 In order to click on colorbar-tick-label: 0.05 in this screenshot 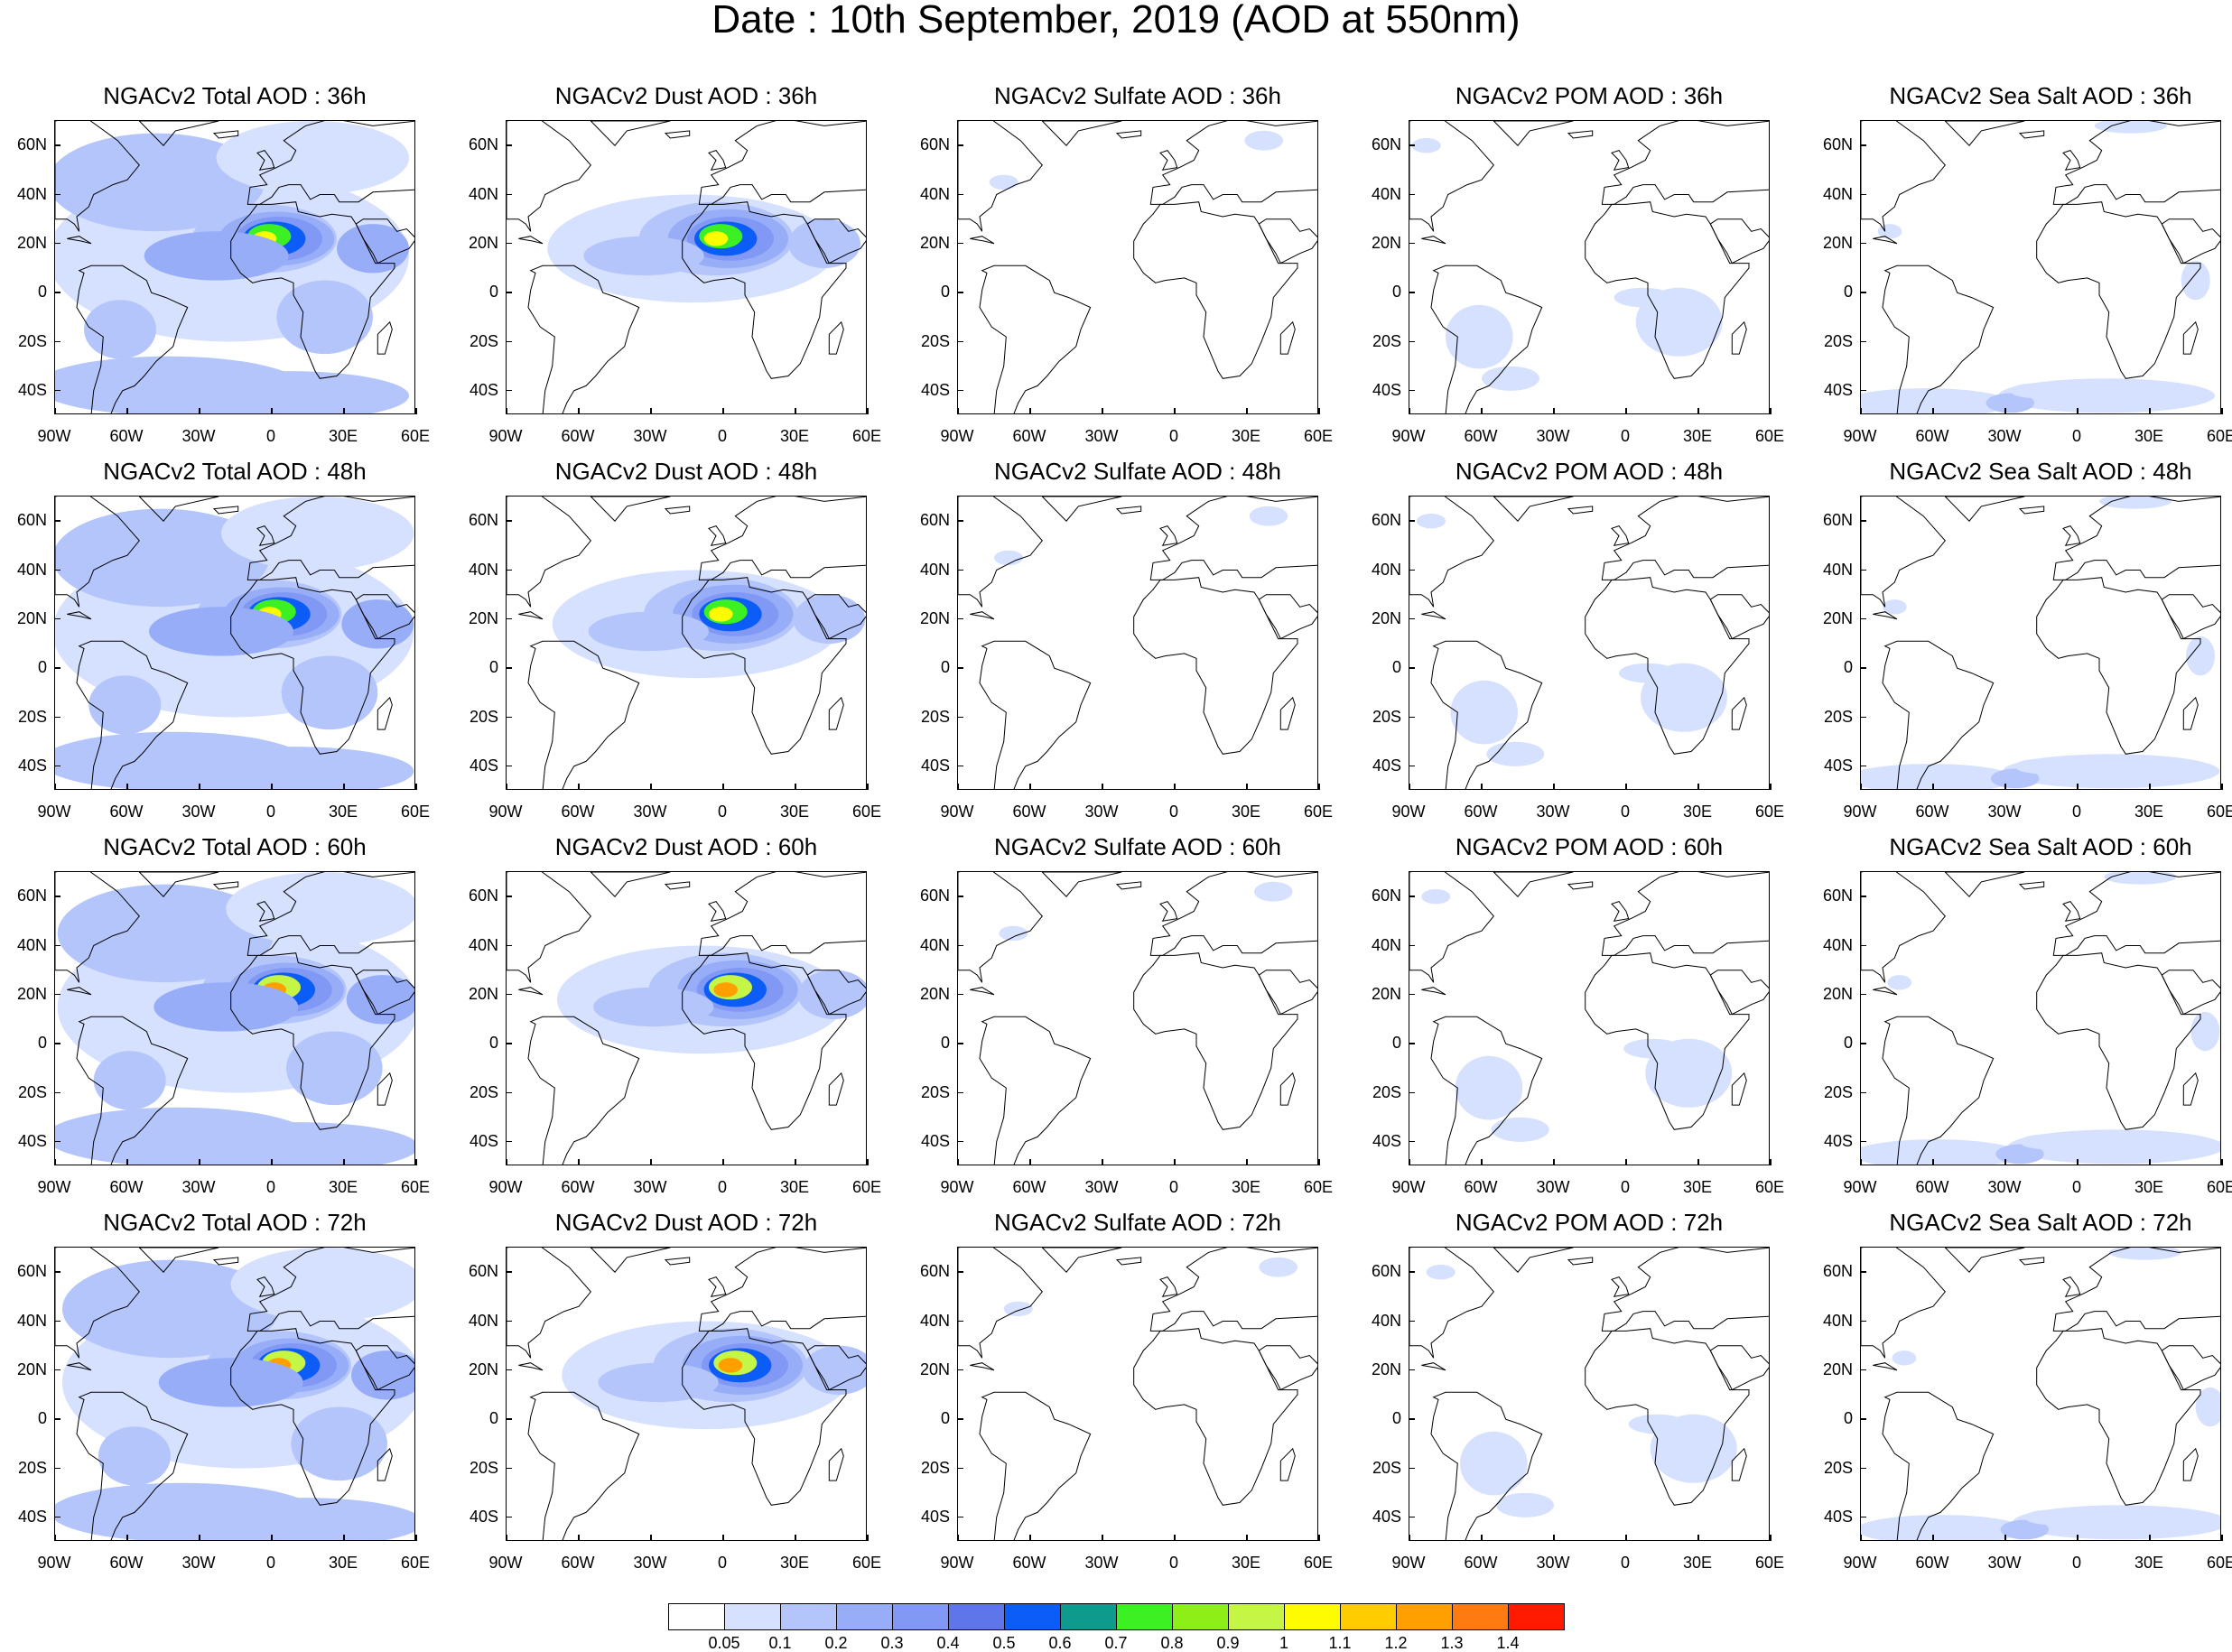, I will do `click(724, 1643)`.